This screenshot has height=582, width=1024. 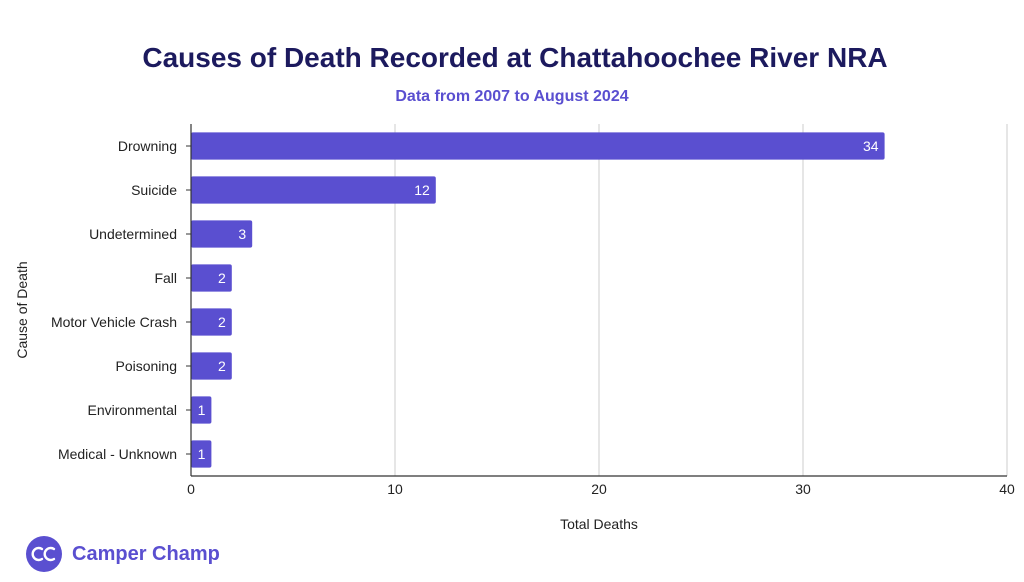 I want to click on category-label: Drowning, so click(x=147, y=146).